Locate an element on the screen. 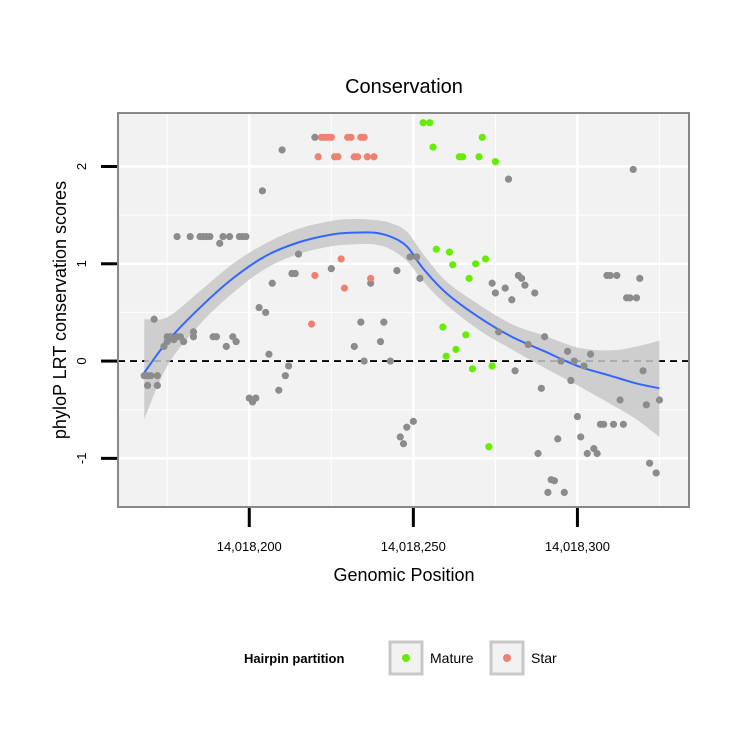 Image resolution: width=750 pixels, height=750 pixels. y-tick-label: -1 is located at coordinates (81, 459).